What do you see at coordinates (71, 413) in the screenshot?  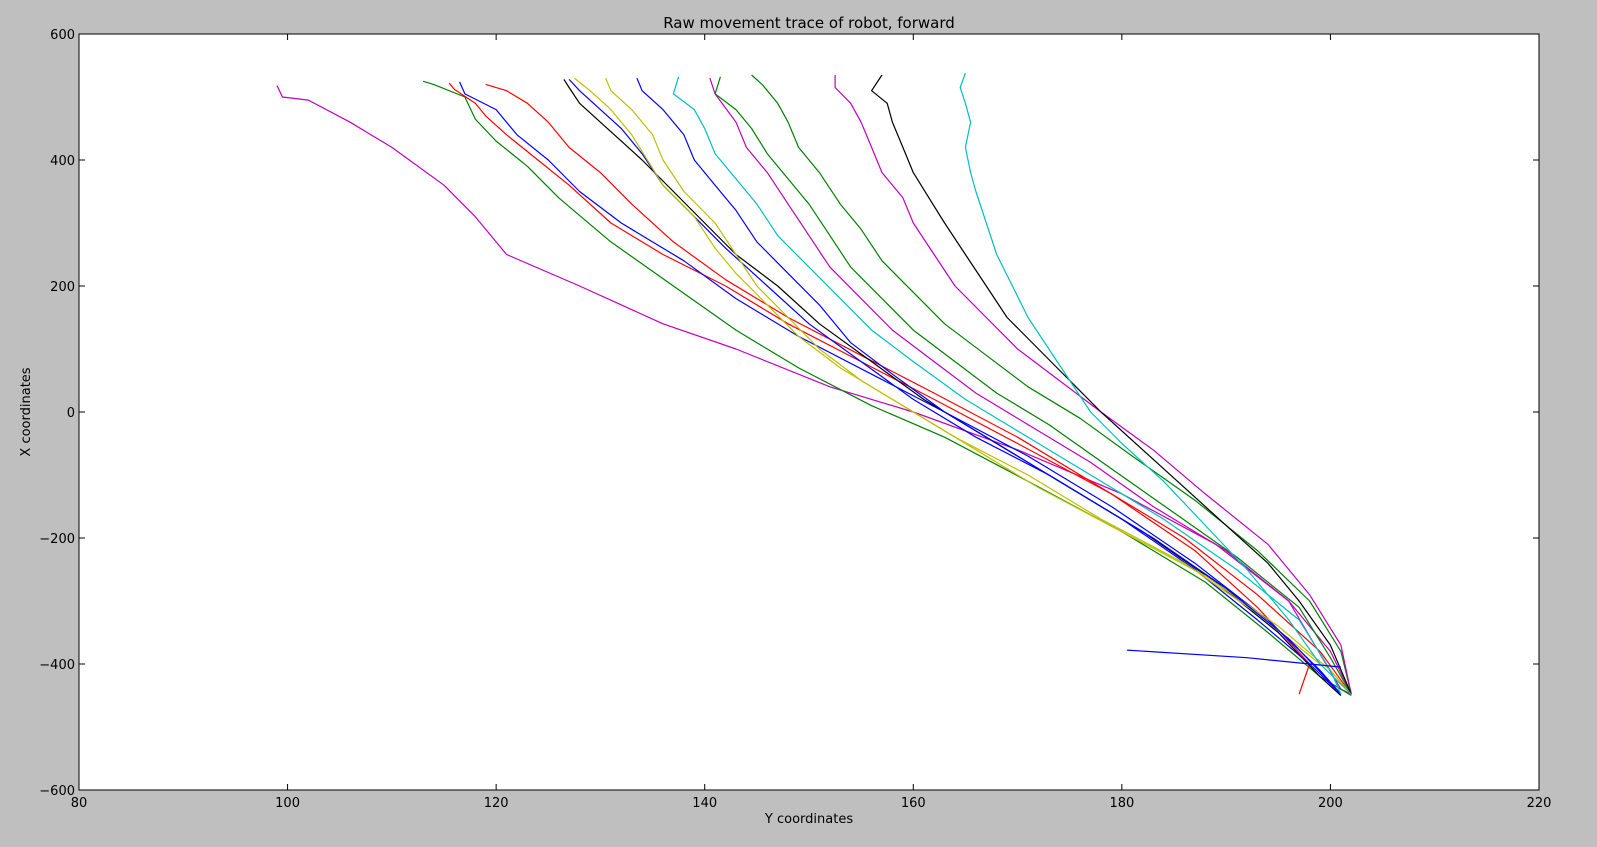 I see `y-tick-label-0: 0` at bounding box center [71, 413].